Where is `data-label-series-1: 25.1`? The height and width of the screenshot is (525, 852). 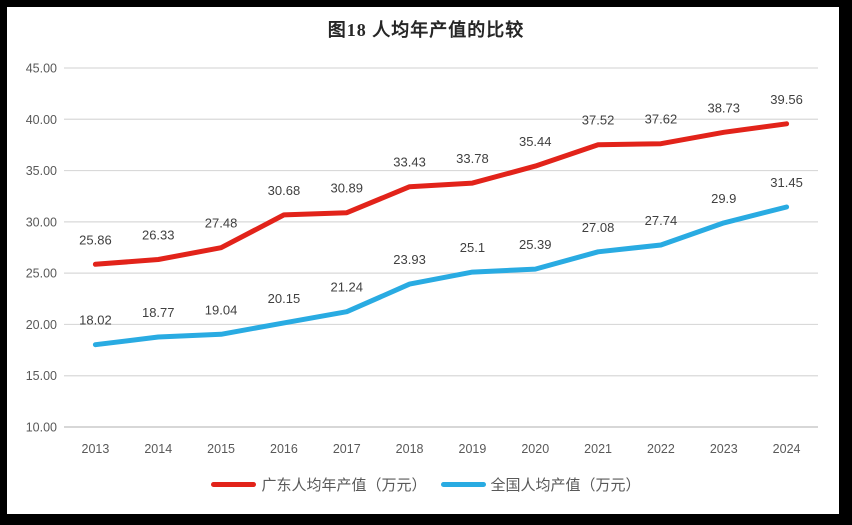 data-label-series-1: 25.1 is located at coordinates (472, 247).